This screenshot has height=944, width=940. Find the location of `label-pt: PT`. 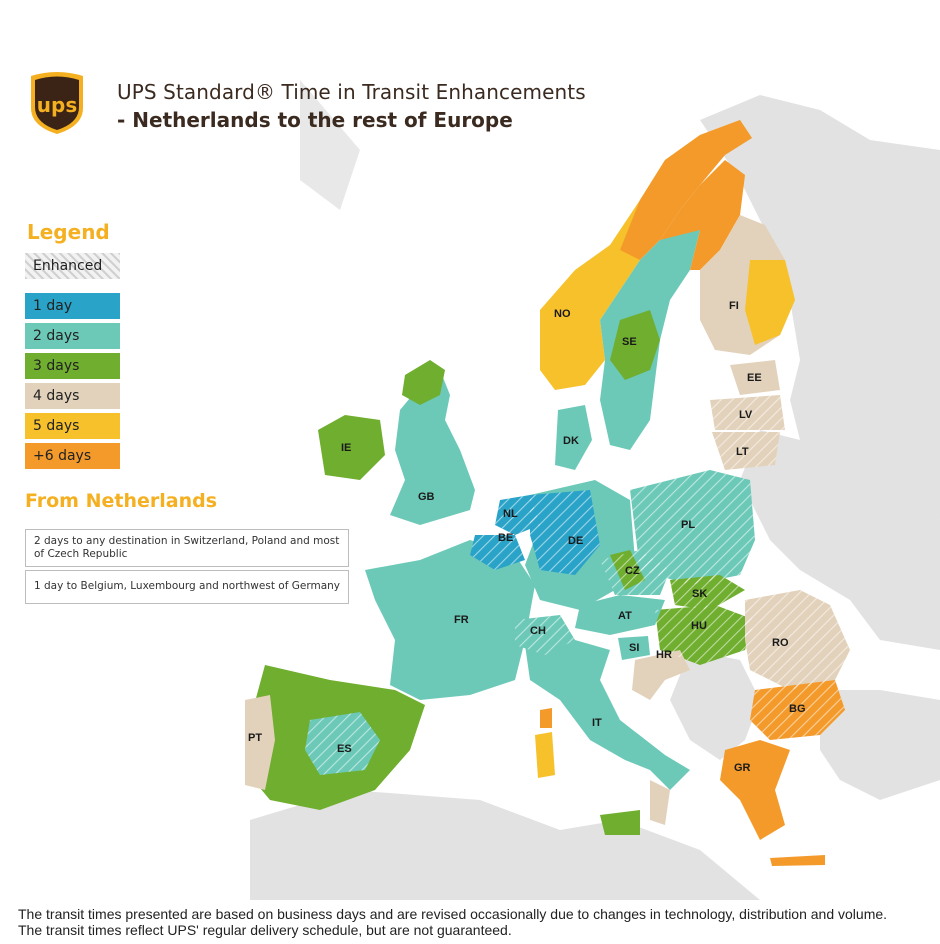

label-pt: PT is located at coordinates (255, 738).